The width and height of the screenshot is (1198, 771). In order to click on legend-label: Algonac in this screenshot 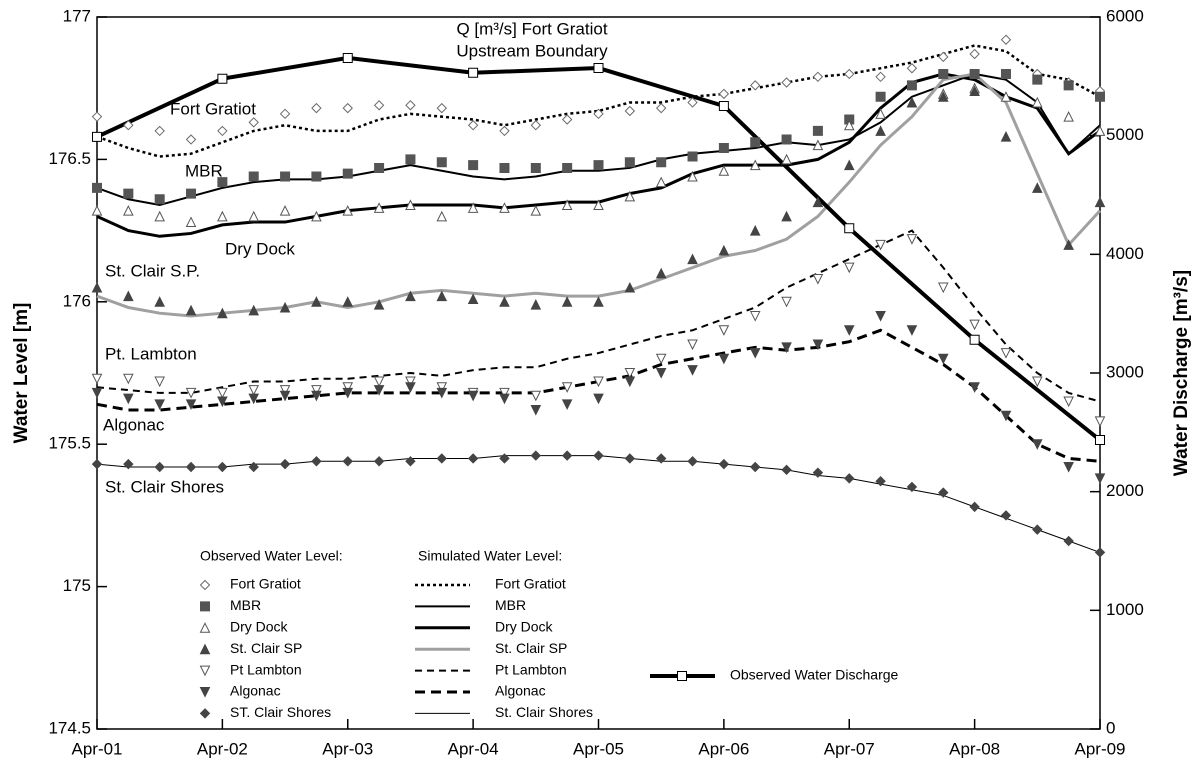, I will do `click(520, 691)`.